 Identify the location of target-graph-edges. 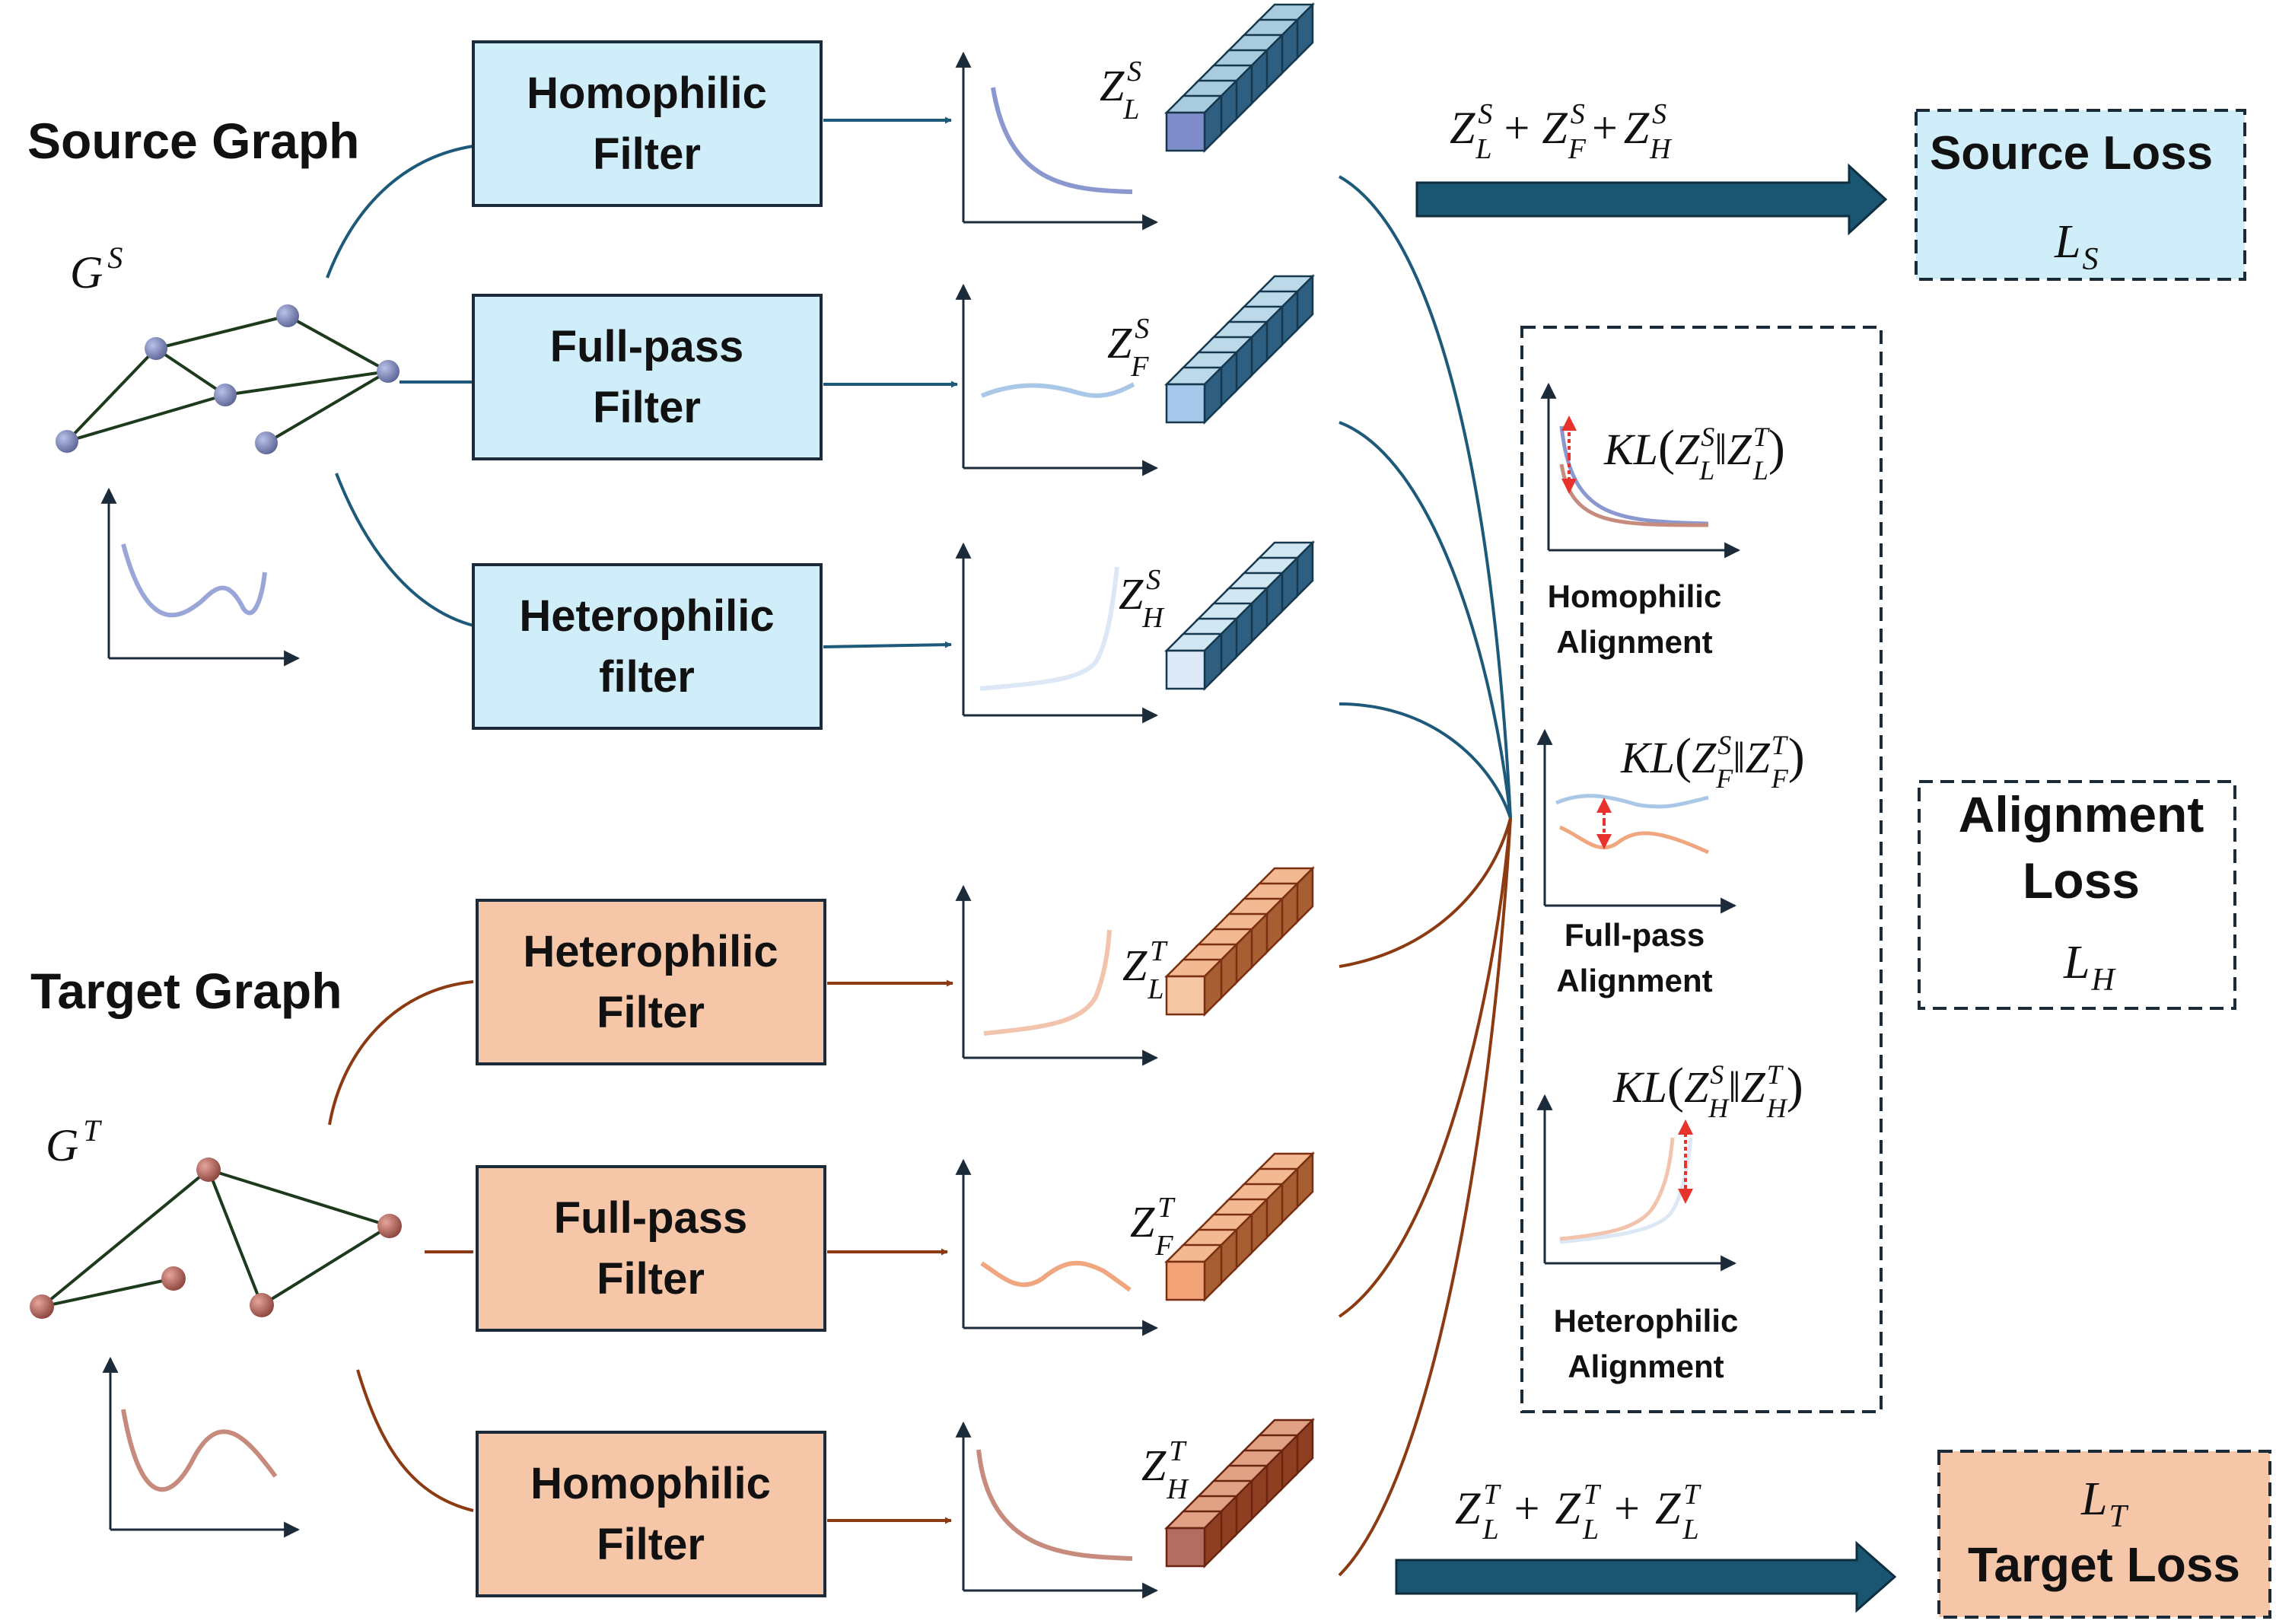
(215, 1238).